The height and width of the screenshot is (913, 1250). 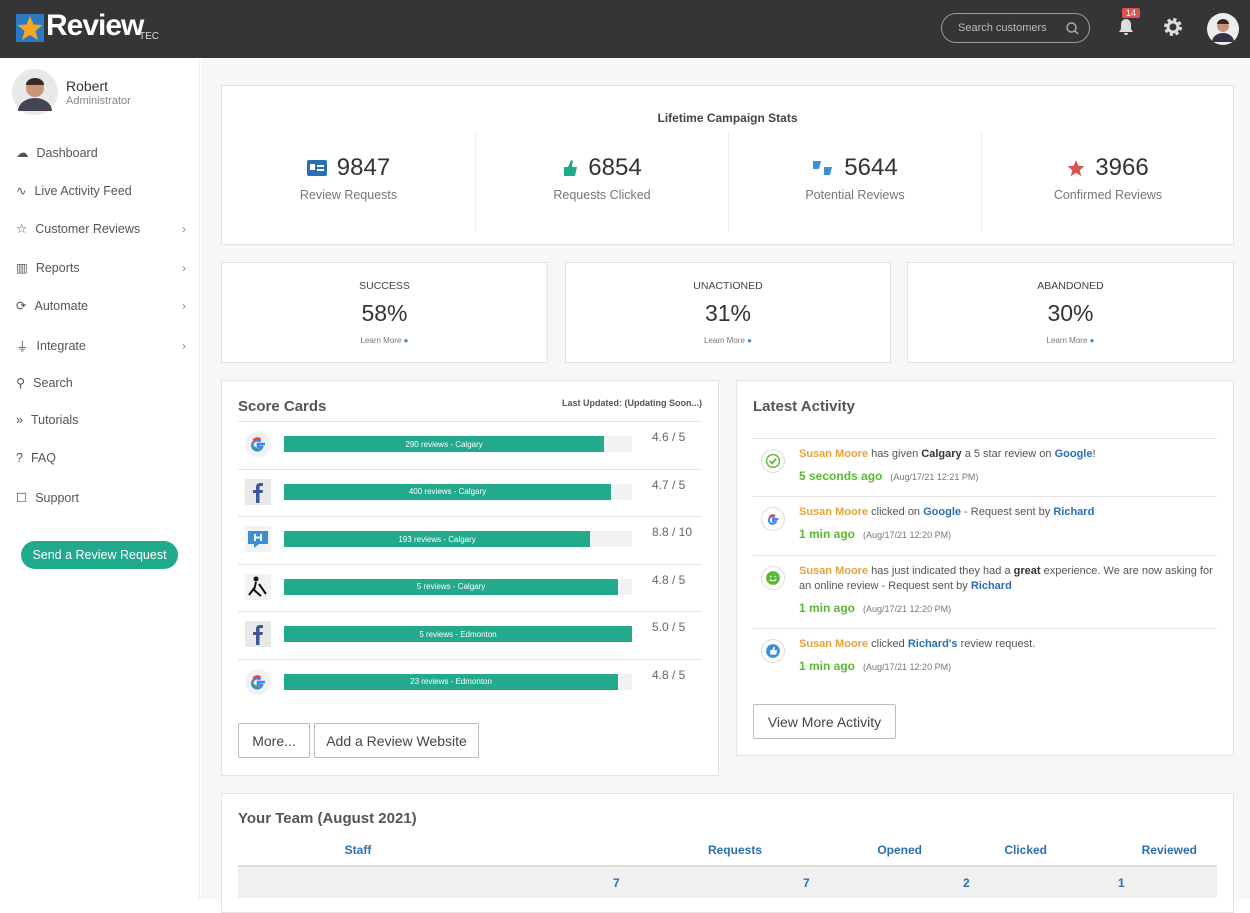 I want to click on nav-item: ⏚ Integrate ›, so click(x=101, y=346).